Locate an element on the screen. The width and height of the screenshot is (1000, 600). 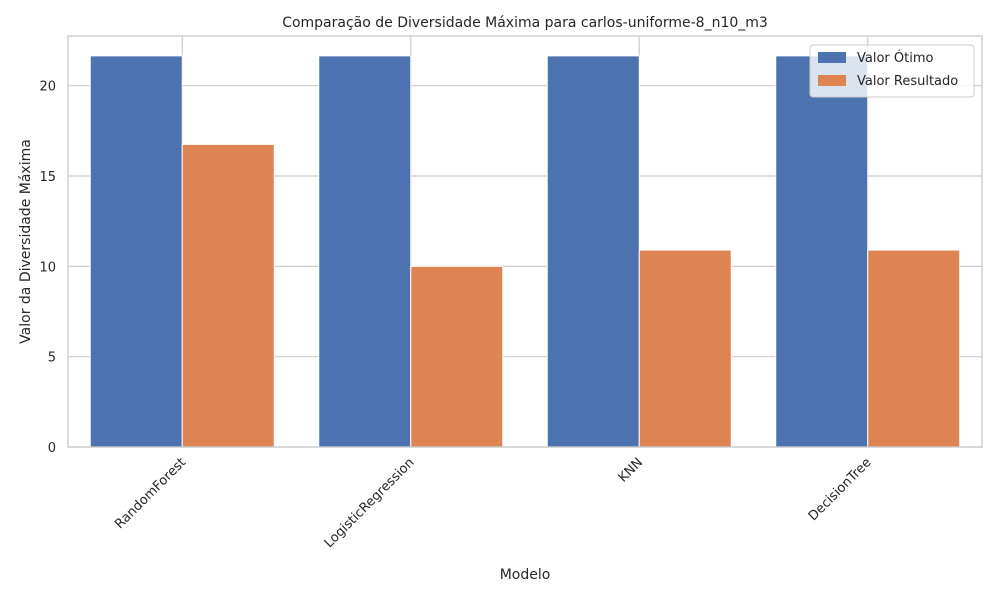
bar-result-randomforest is located at coordinates (228, 295).